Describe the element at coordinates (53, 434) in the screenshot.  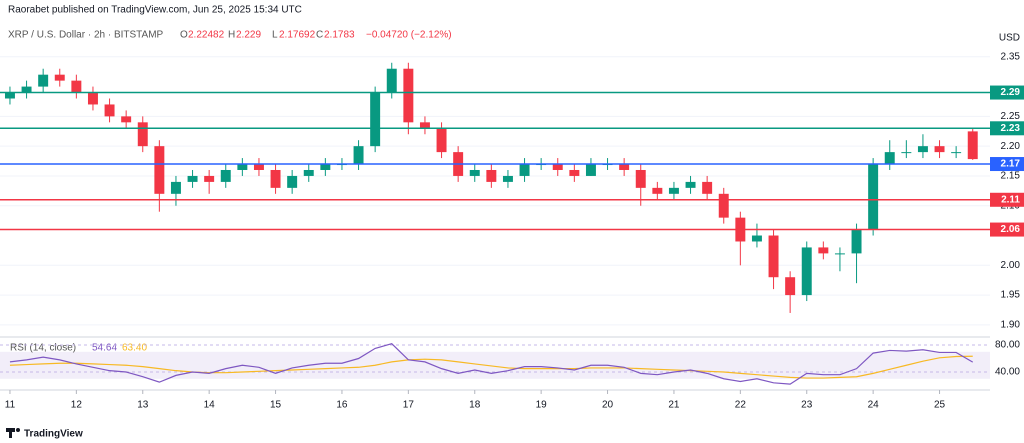
I see `brand-name: TradingView` at that location.